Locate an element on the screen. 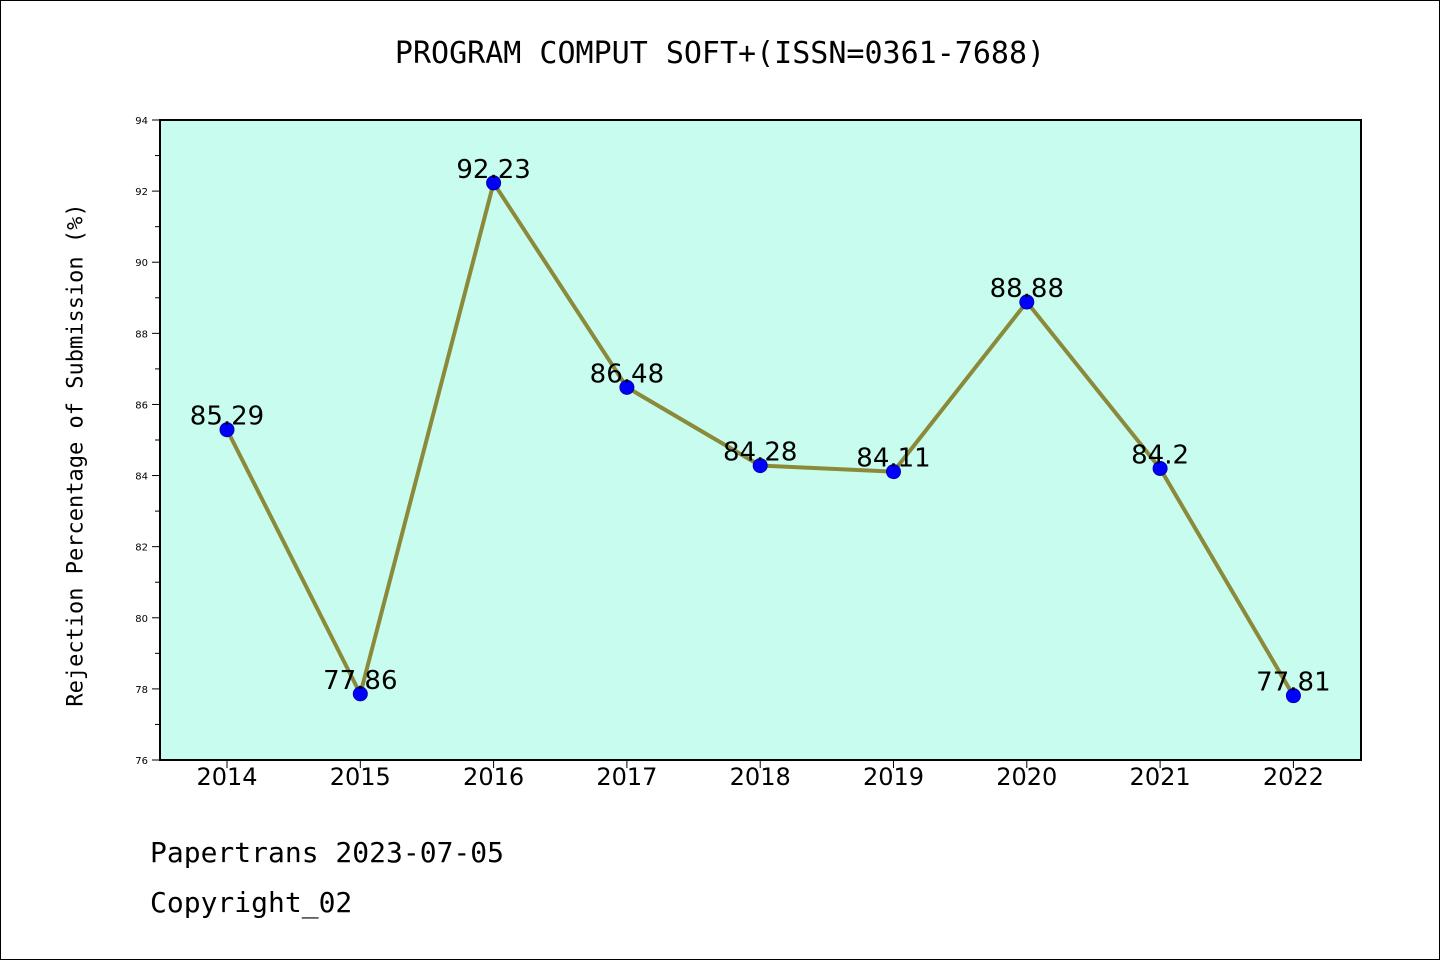 The height and width of the screenshot is (960, 1440). x-tick-label: 2020 is located at coordinates (1026, 777).